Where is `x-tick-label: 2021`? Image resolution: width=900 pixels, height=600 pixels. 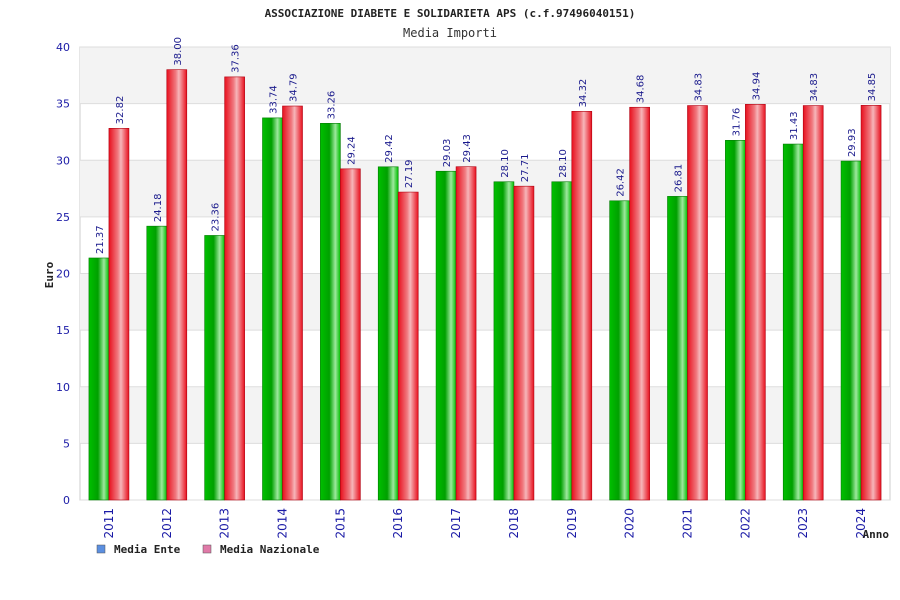
x-tick-label: 2021 is located at coordinates (688, 523).